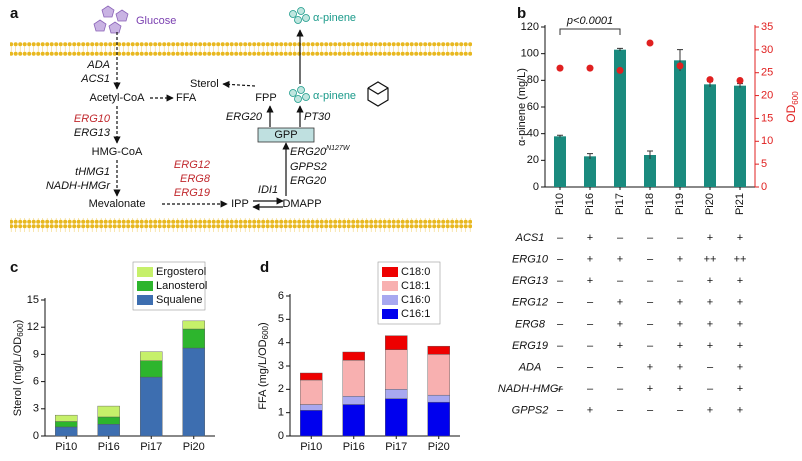 The height and width of the screenshot is (461, 802). I want to click on y-axis-label: Sterol (mg/L/OD, so click(18, 377).